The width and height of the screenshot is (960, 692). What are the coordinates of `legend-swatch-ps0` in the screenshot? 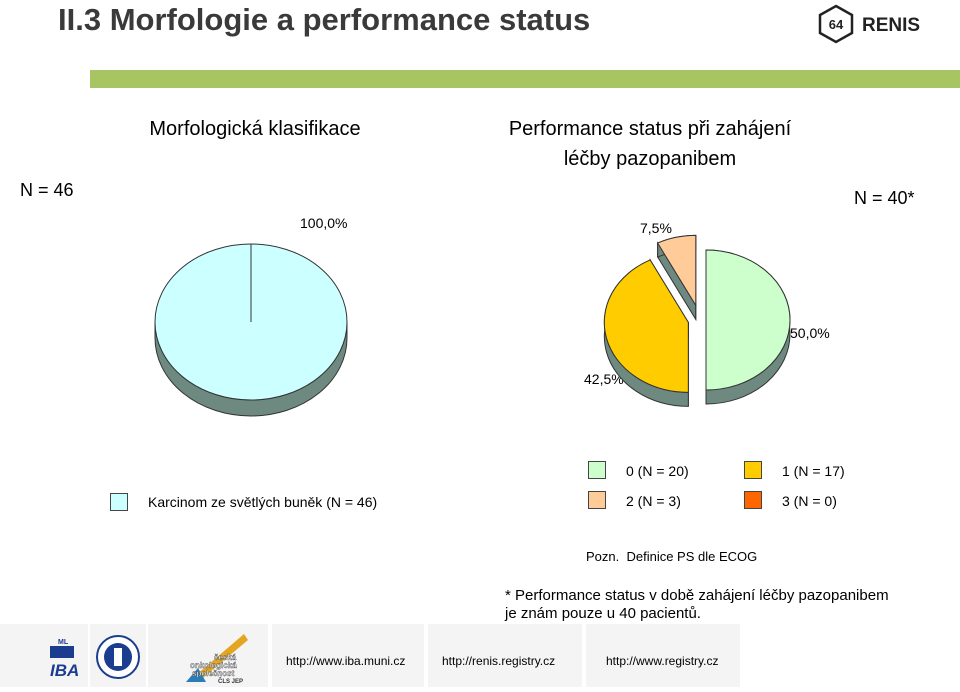 It's located at (597, 470).